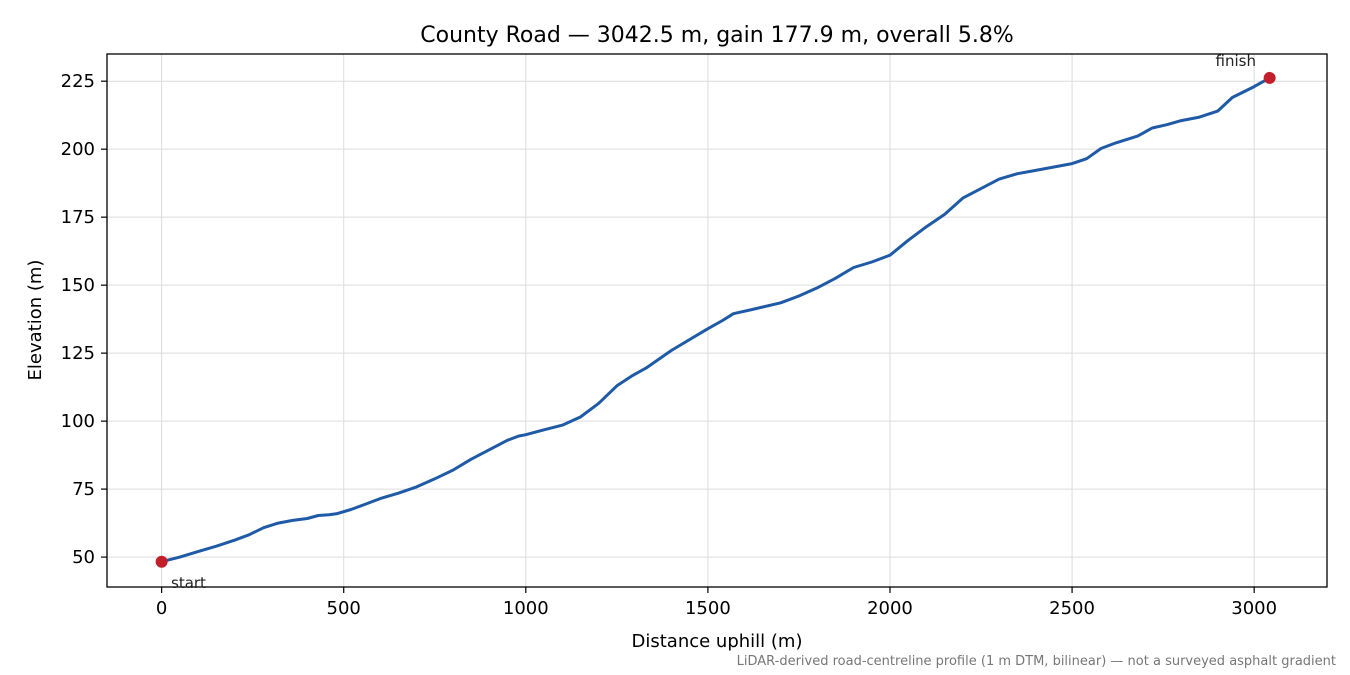  Describe the element at coordinates (78, 81) in the screenshot. I see `y-tick-label: 225` at that location.